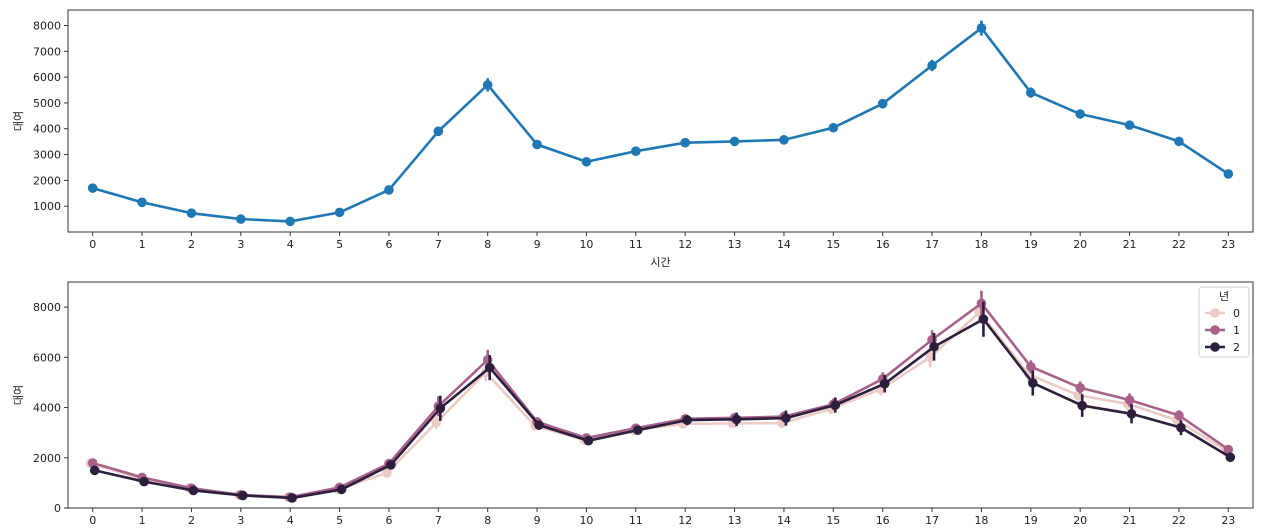 This screenshot has width=1263, height=532. Describe the element at coordinates (47, 155) in the screenshot. I see `y-tick-label: 3000` at that location.